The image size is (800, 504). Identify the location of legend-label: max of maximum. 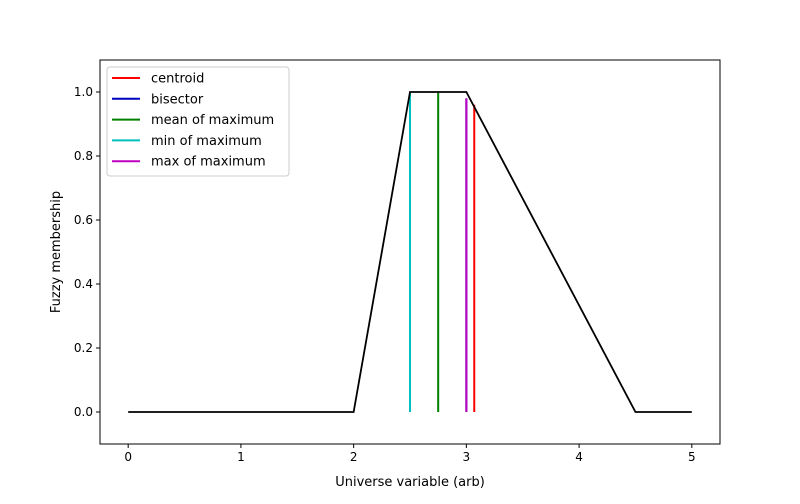
(208, 162).